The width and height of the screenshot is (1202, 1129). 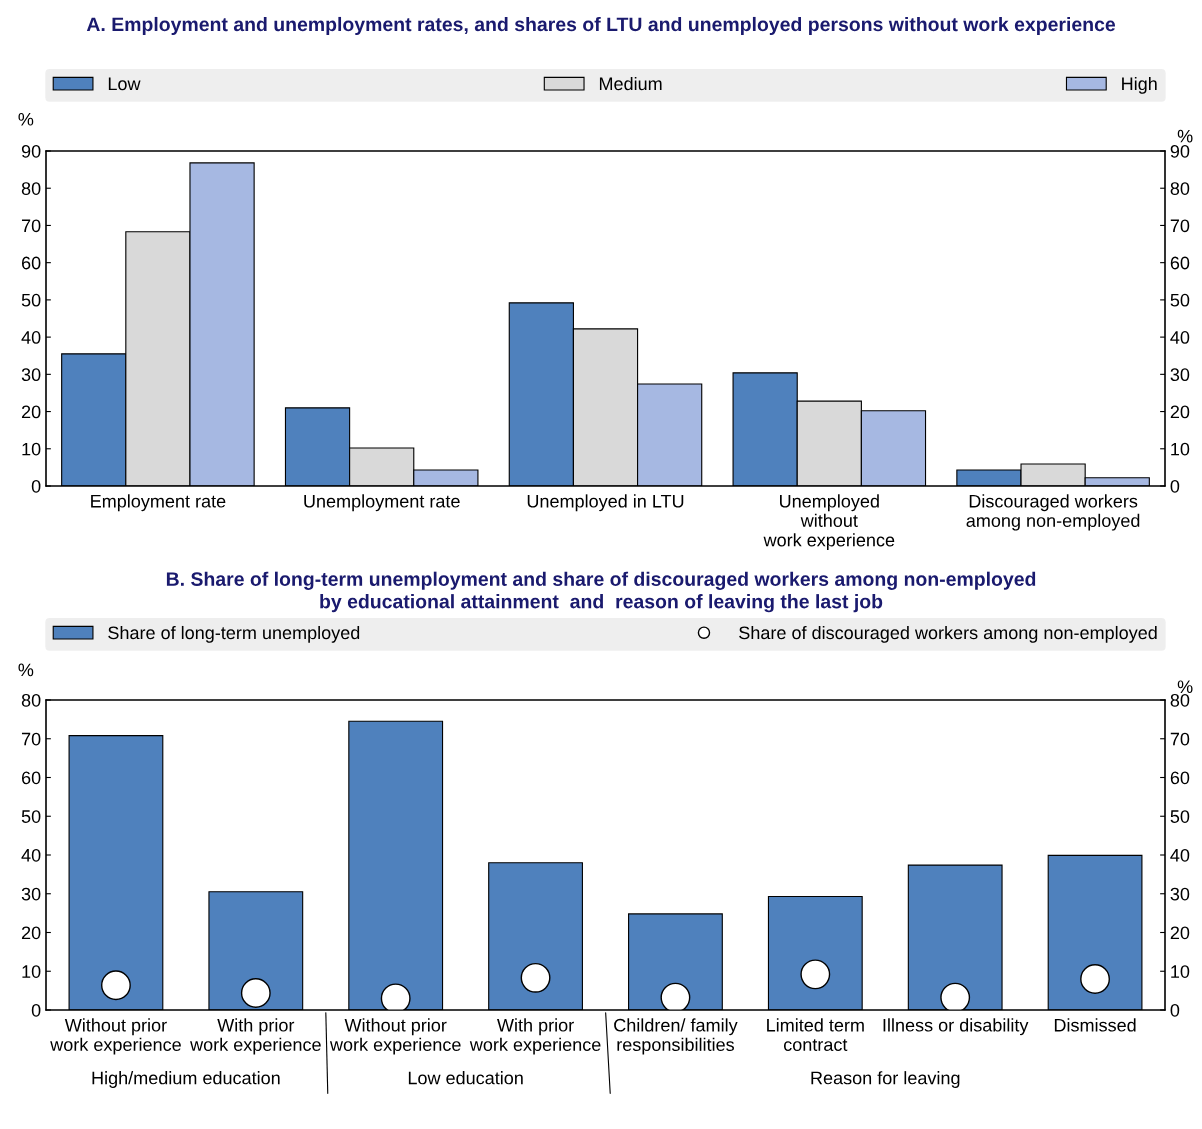 What do you see at coordinates (158, 503) in the screenshot?
I see `x-tick-label: Employment rate` at bounding box center [158, 503].